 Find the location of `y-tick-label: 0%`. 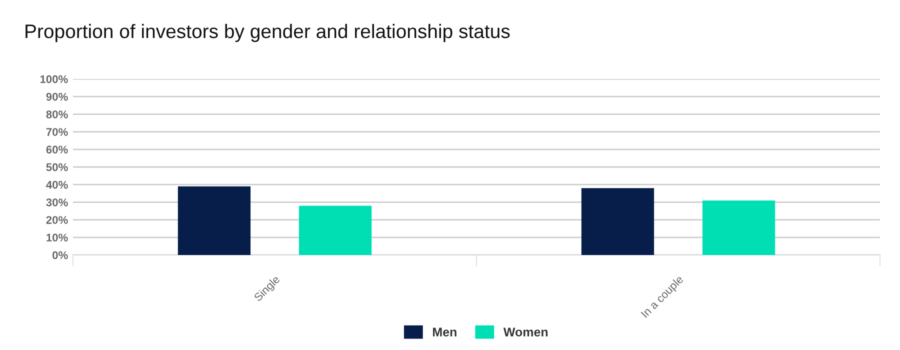

y-tick-label: 0% is located at coordinates (60, 255).